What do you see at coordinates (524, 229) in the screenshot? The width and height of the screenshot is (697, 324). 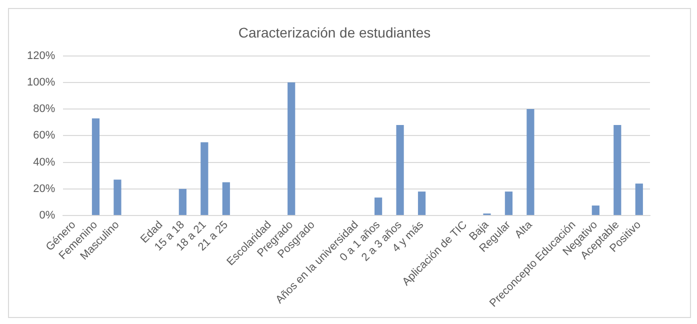 I see `x-tick-label: Alta` at bounding box center [524, 229].